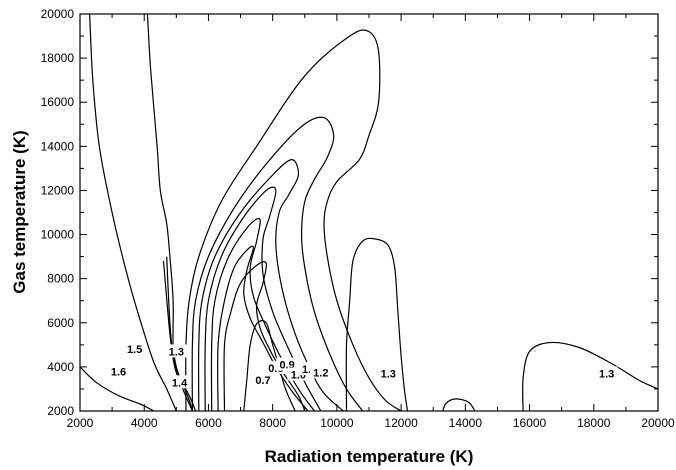  What do you see at coordinates (466, 423) in the screenshot?
I see `x-tick-label: 14000` at bounding box center [466, 423].